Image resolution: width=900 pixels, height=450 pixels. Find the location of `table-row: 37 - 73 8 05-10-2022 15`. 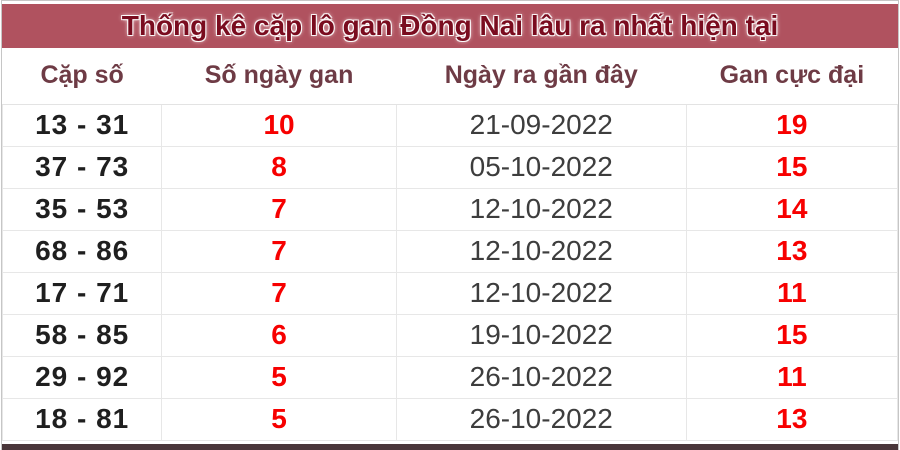

table-row: 37 - 73 8 05-10-2022 15 is located at coordinates (450, 167).